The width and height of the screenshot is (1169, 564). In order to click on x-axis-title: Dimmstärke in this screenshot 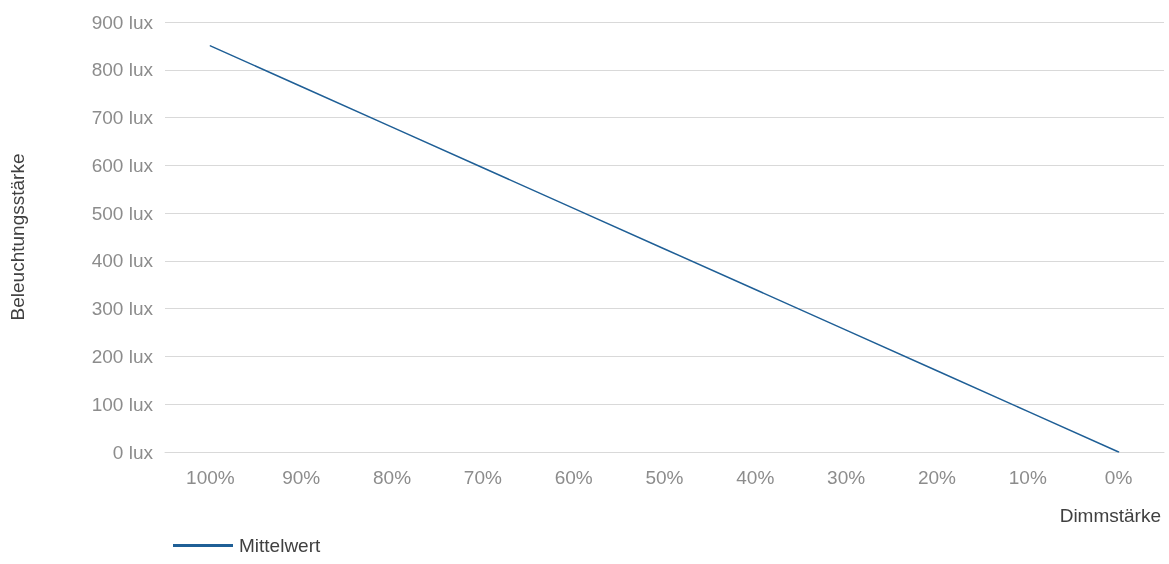, I will do `click(1110, 515)`.